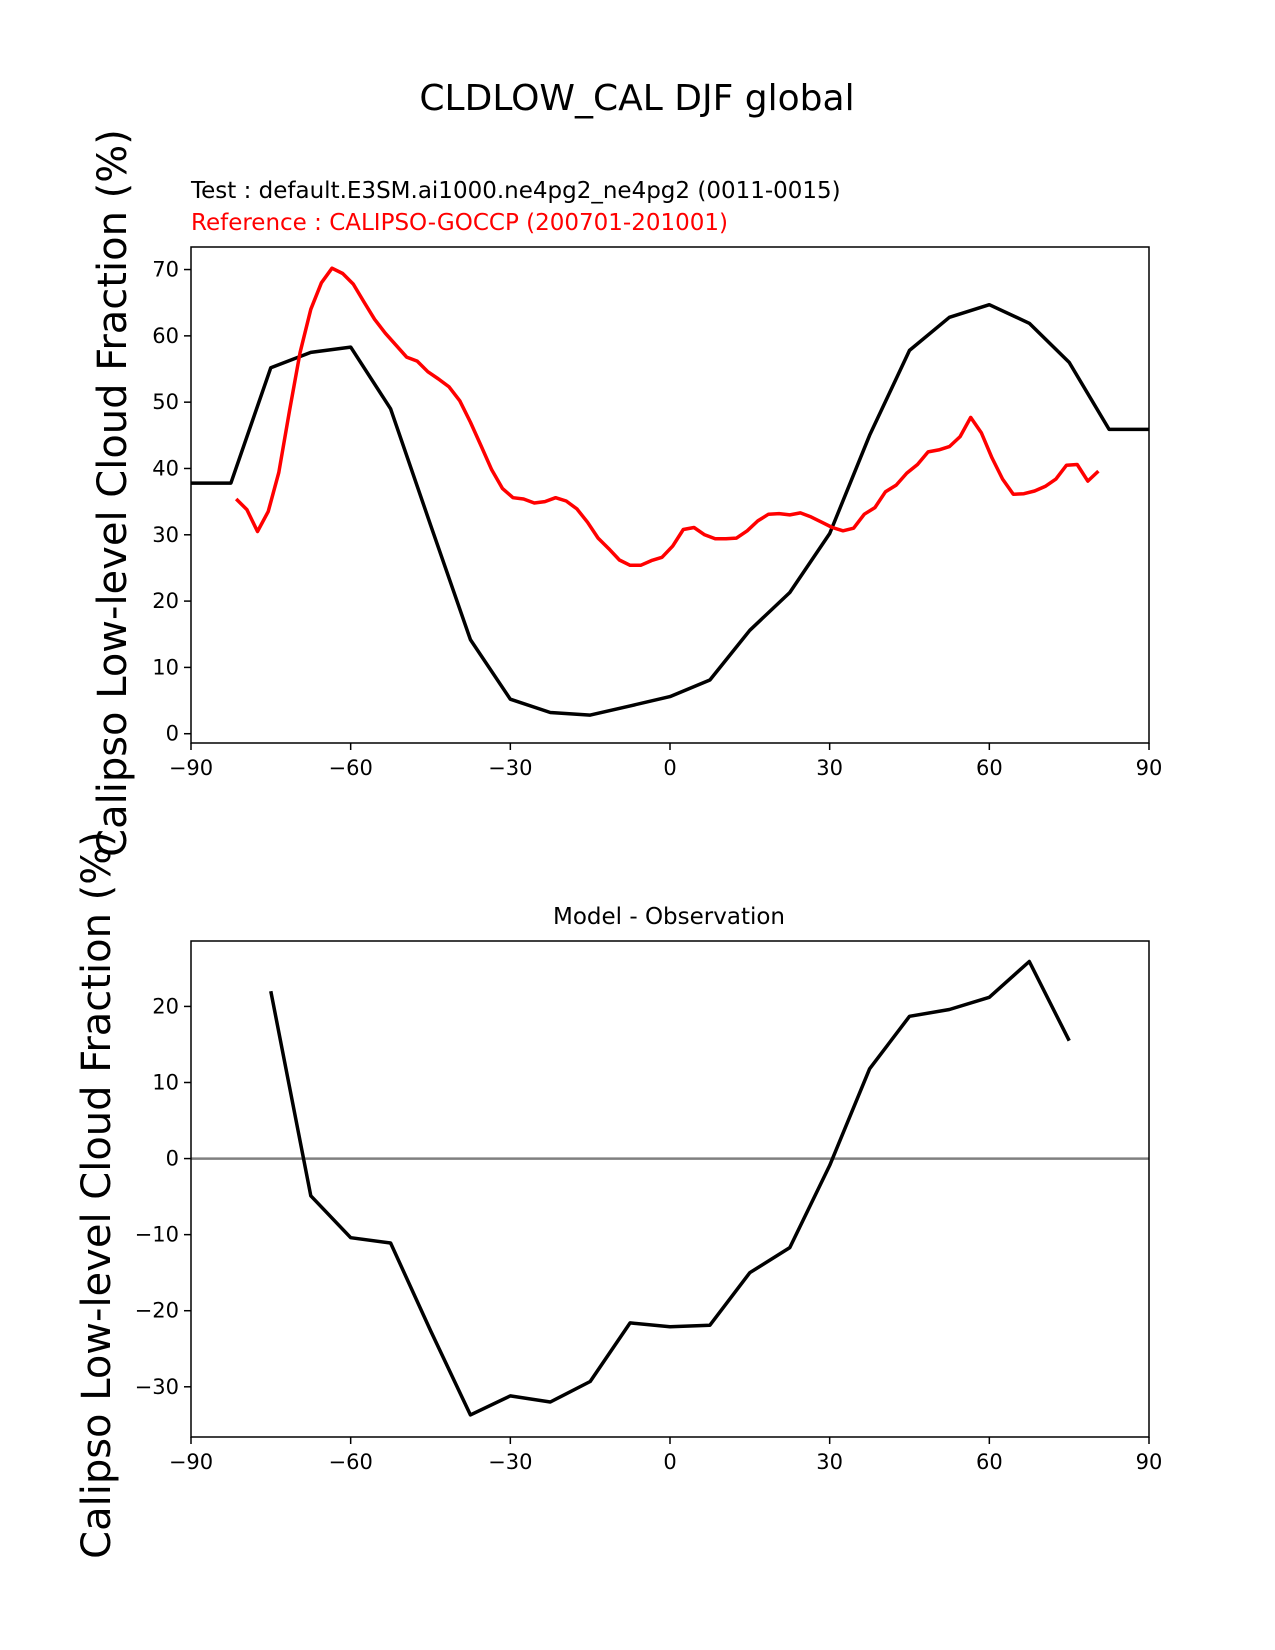 This screenshot has width=1275, height=1650. I want to click on bottom-x-tick-label: 0, so click(669, 1462).